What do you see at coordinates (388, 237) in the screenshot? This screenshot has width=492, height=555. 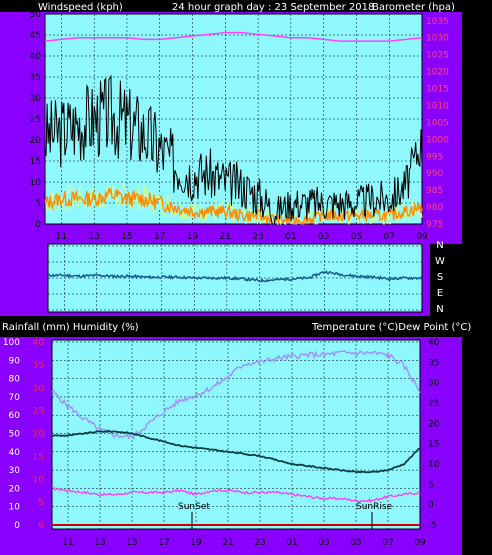 I see `panel1-x-tick: 07` at bounding box center [388, 237].